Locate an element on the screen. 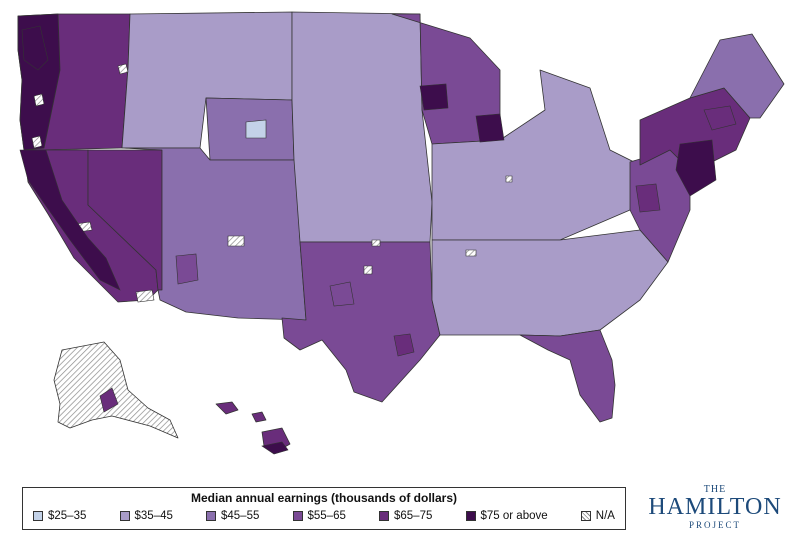  region-new-england is located at coordinates (737, 76).